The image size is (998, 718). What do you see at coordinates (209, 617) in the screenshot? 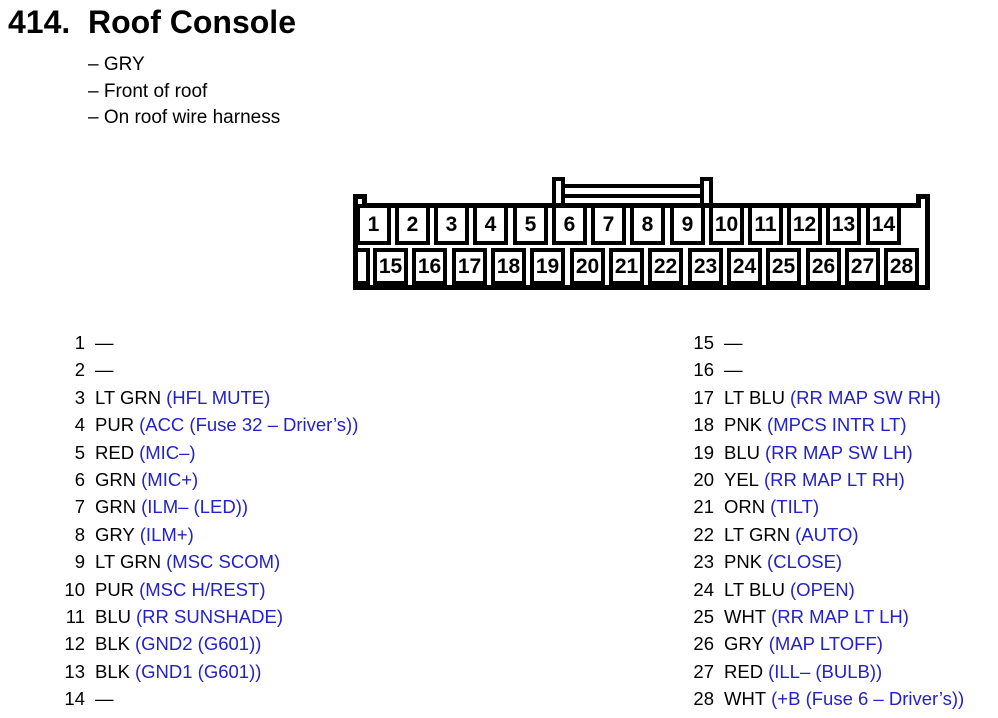
I see `signal-name: (RR SUNSHADE)` at bounding box center [209, 617].